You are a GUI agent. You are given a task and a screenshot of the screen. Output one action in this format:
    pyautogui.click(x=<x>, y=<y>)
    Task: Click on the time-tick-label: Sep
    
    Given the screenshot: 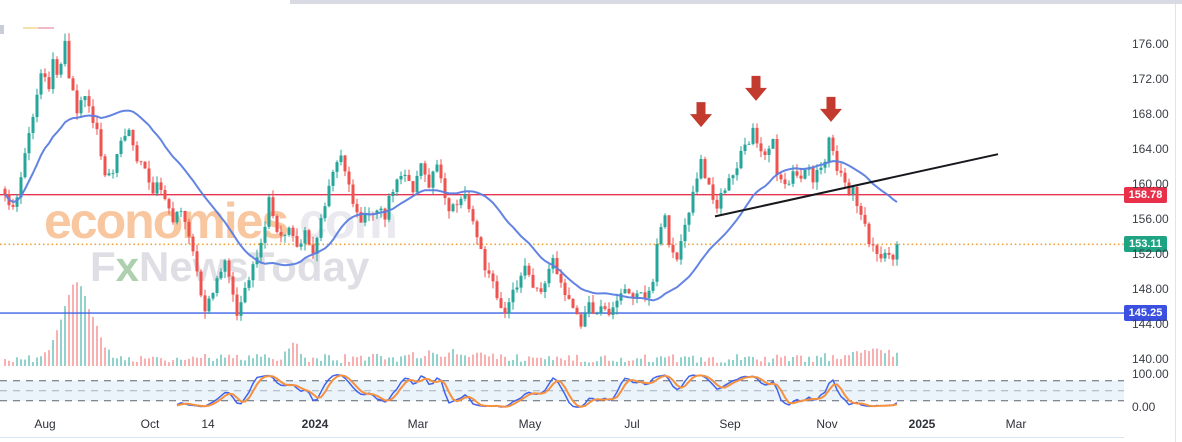 What is the action you would take?
    pyautogui.click(x=730, y=424)
    